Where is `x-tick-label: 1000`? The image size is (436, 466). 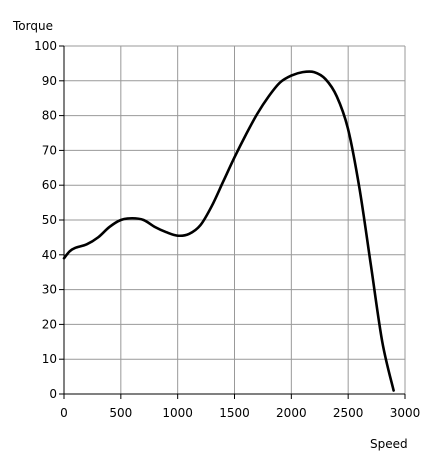
x-tick-label: 1000 is located at coordinates (177, 413).